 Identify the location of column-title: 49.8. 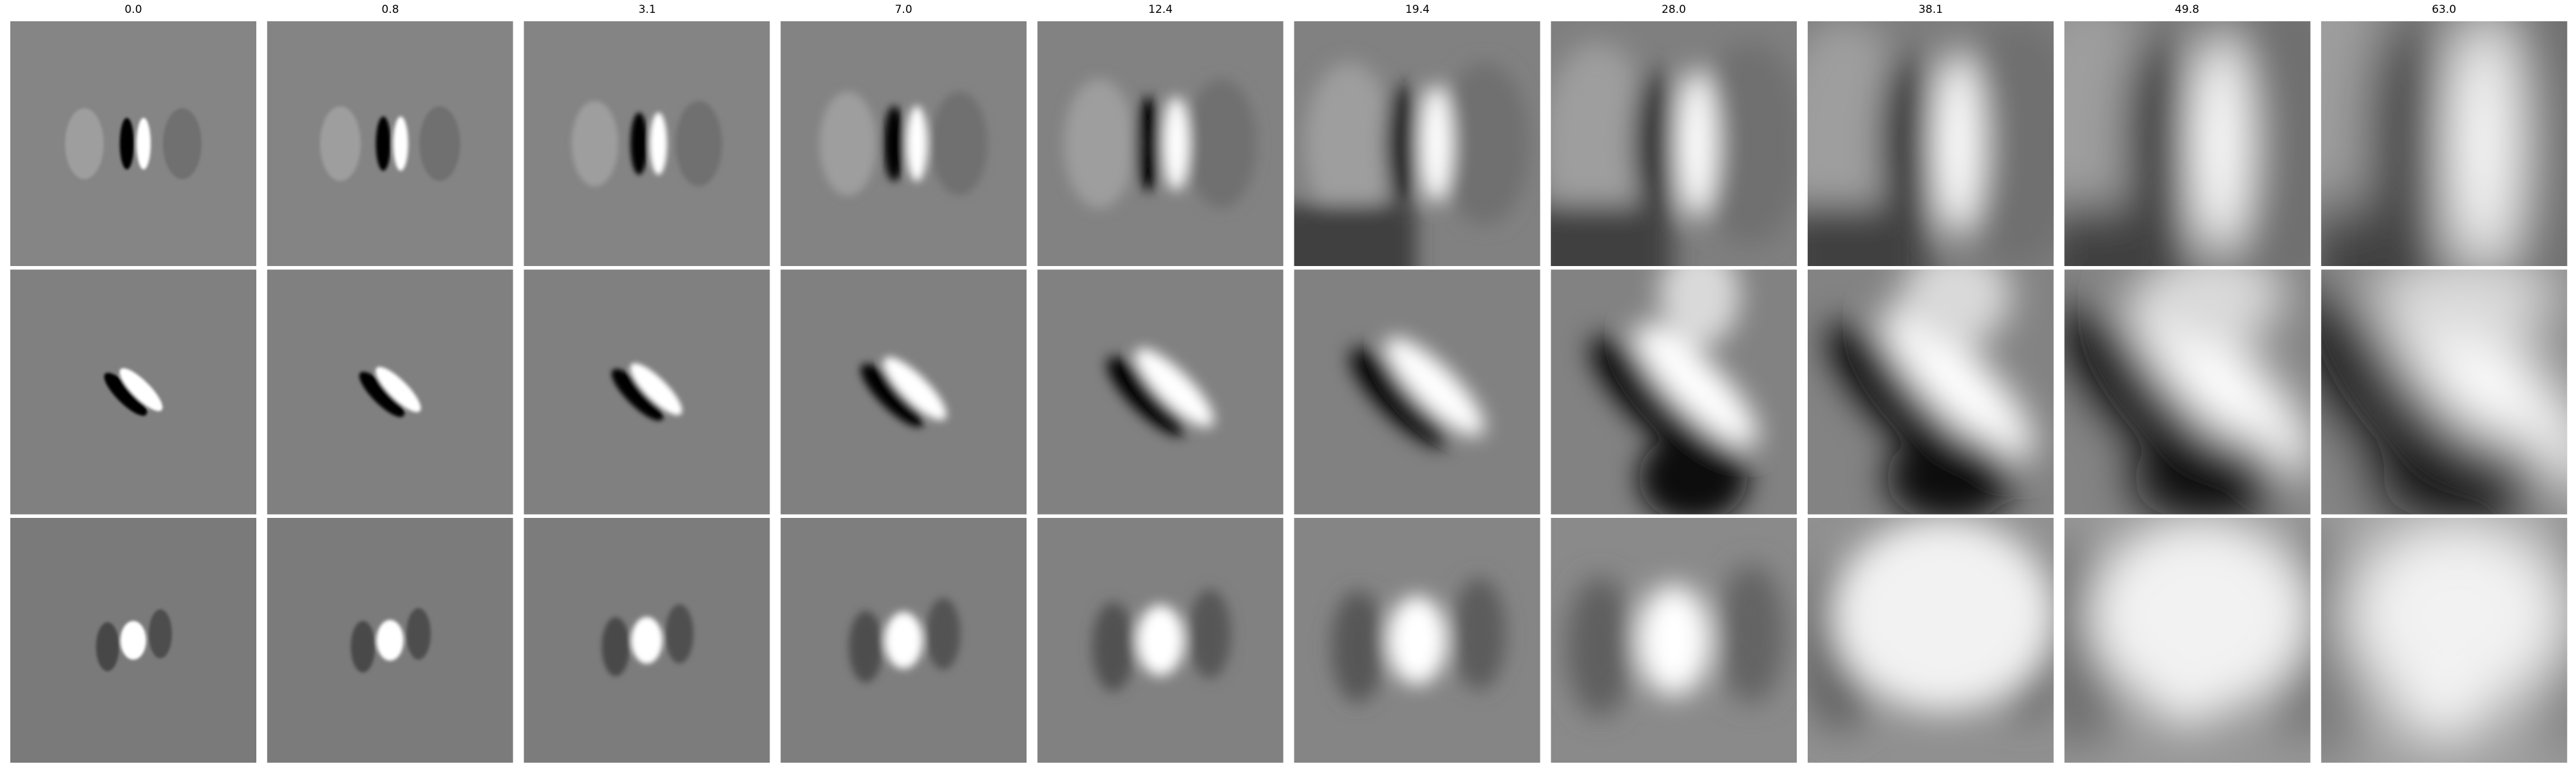
(2187, 9).